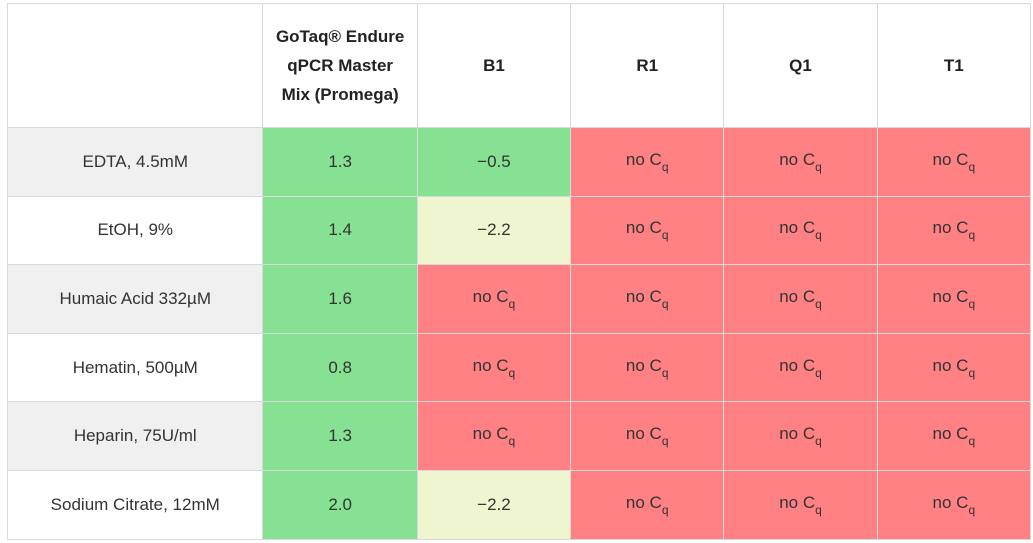  Describe the element at coordinates (135, 367) in the screenshot. I see `row-label: Hematin, 500µM` at that location.